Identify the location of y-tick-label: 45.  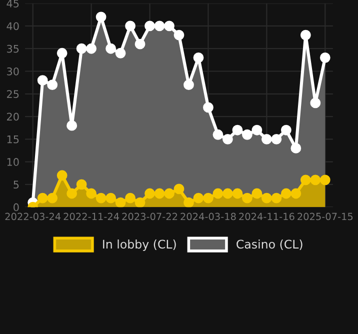
(12, 4).